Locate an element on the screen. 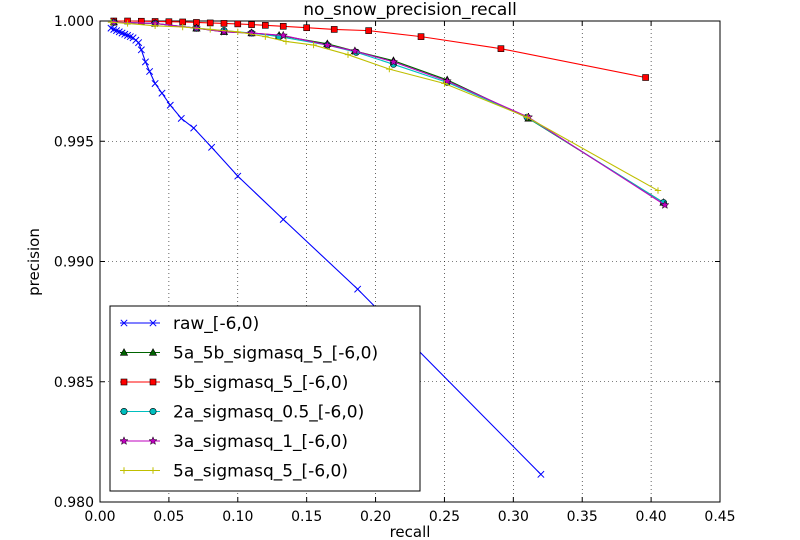  y-tick-label: 1.000 is located at coordinates (74, 22).